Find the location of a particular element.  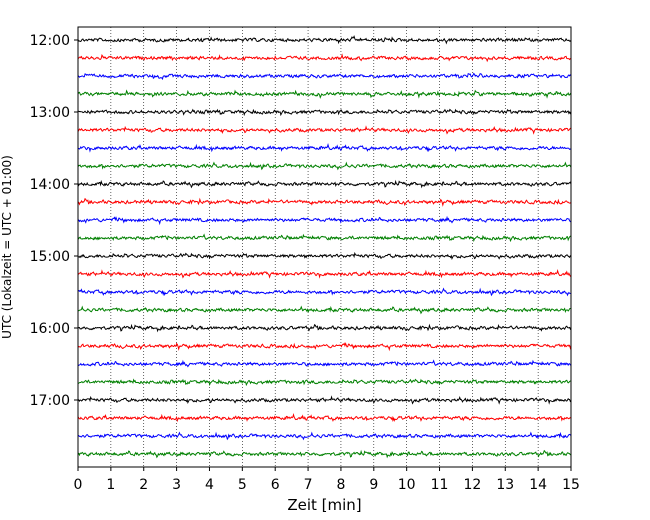

y-tick-label: 16:00 is located at coordinates (50, 329).